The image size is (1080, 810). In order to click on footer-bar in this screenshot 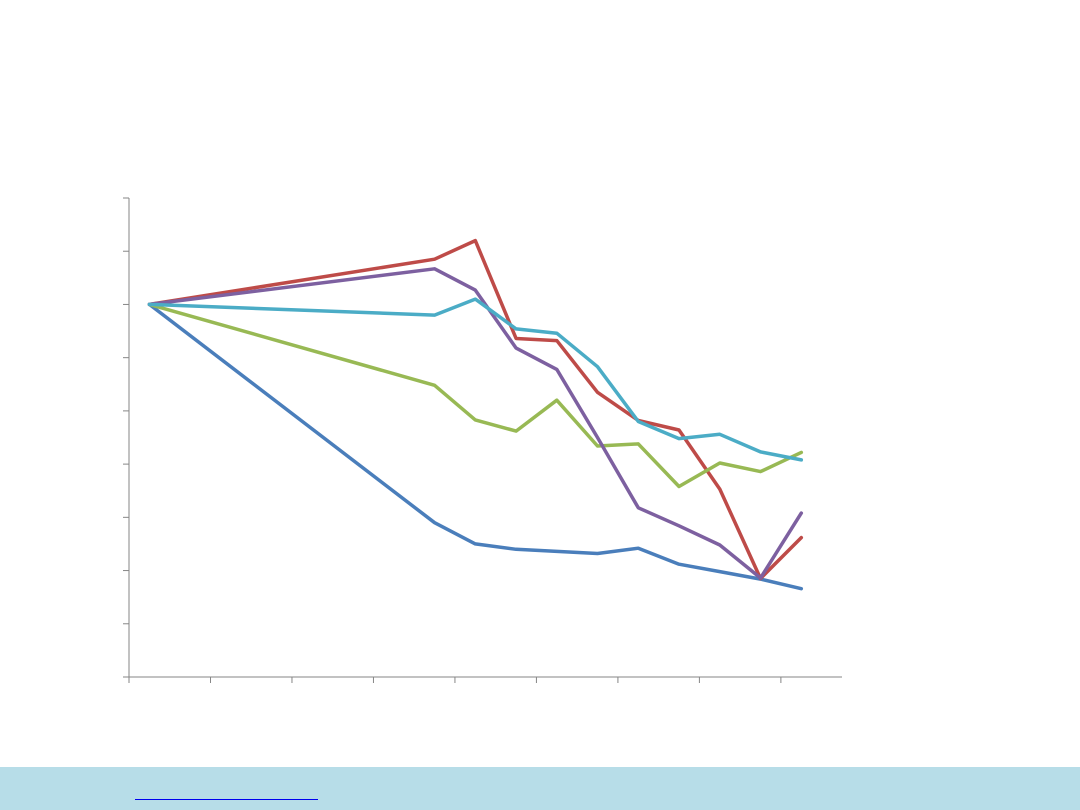, I will do `click(540, 788)`.